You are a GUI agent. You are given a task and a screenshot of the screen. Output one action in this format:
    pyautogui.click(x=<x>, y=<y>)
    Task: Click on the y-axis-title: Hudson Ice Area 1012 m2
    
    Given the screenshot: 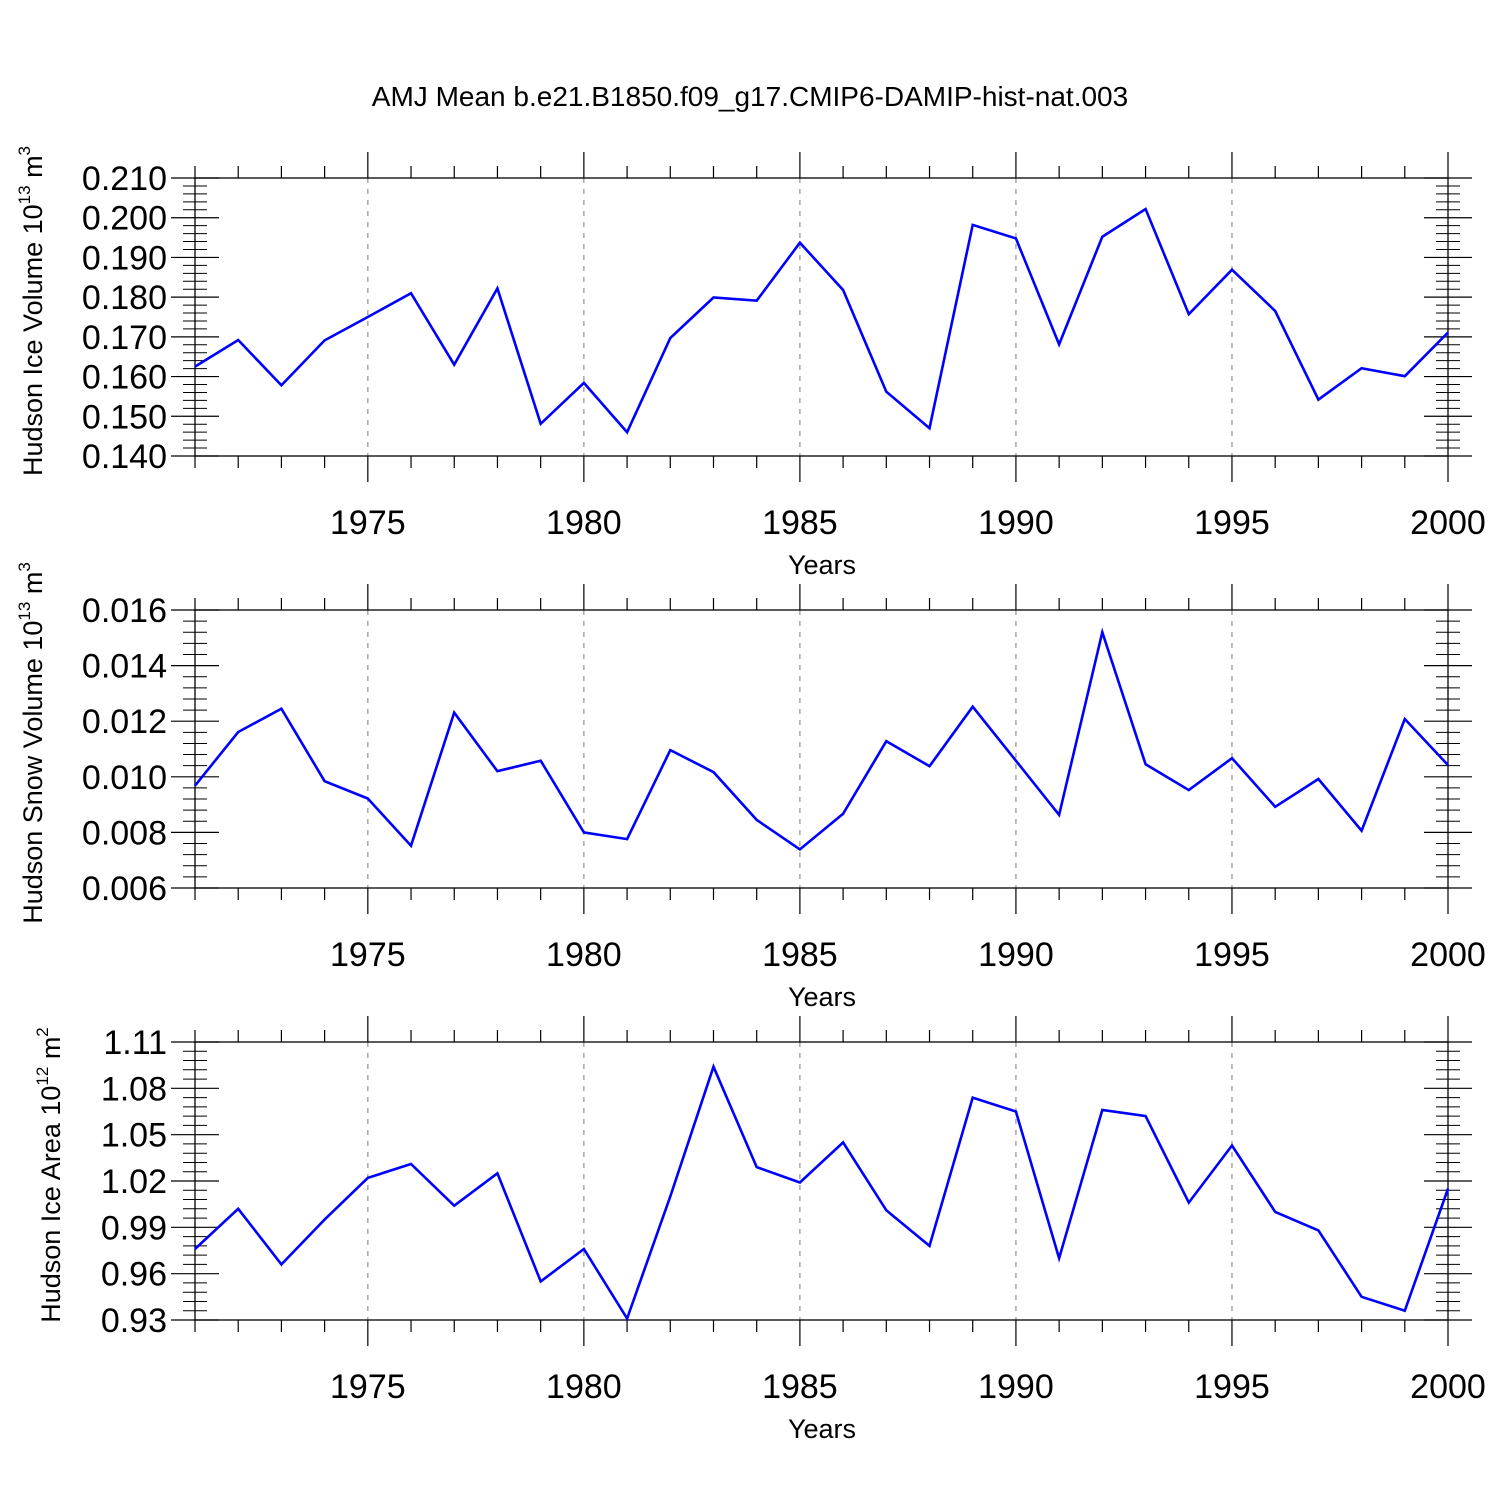 What is the action you would take?
    pyautogui.click(x=49, y=1175)
    